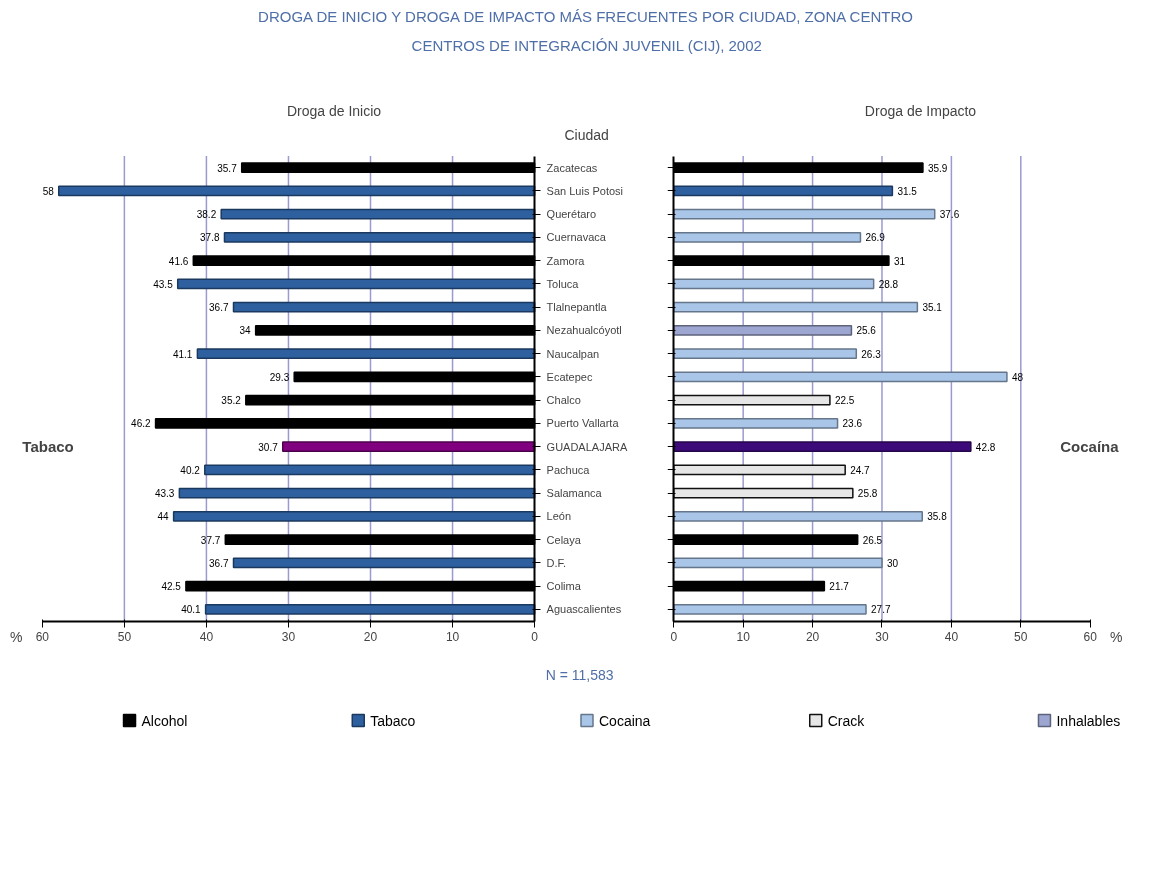 The height and width of the screenshot is (870, 1173). Describe the element at coordinates (566, 260) in the screenshot. I see `y-tick-label: Zamora` at that location.